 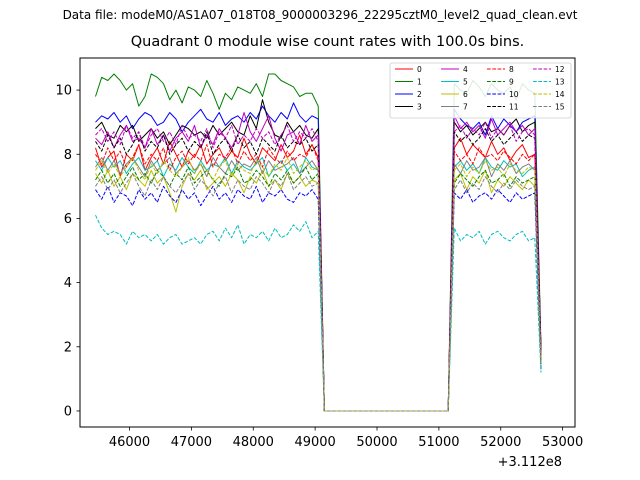 I want to click on y-tick-label: 2, so click(x=68, y=347).